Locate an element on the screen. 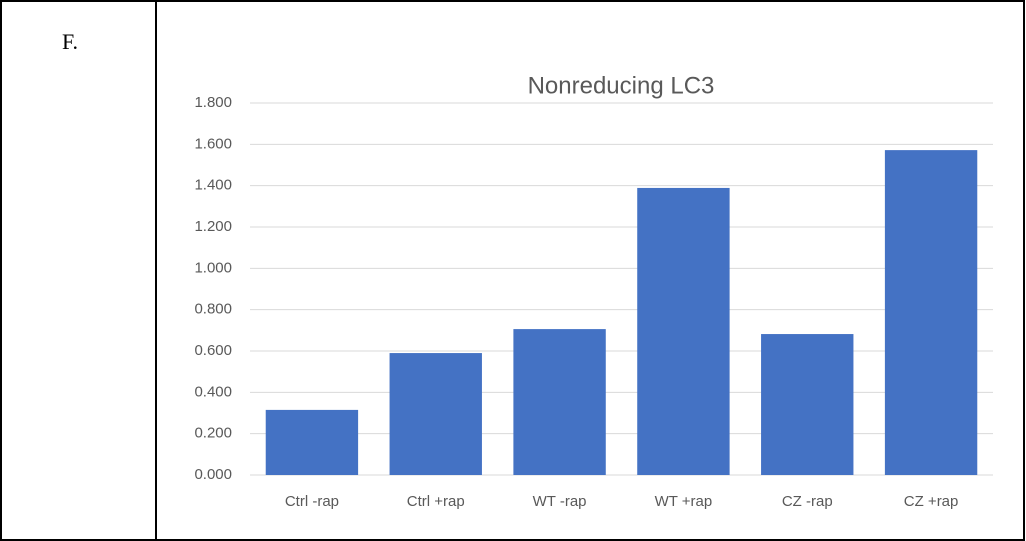  y-tick-label: 1.200 is located at coordinates (213, 226).